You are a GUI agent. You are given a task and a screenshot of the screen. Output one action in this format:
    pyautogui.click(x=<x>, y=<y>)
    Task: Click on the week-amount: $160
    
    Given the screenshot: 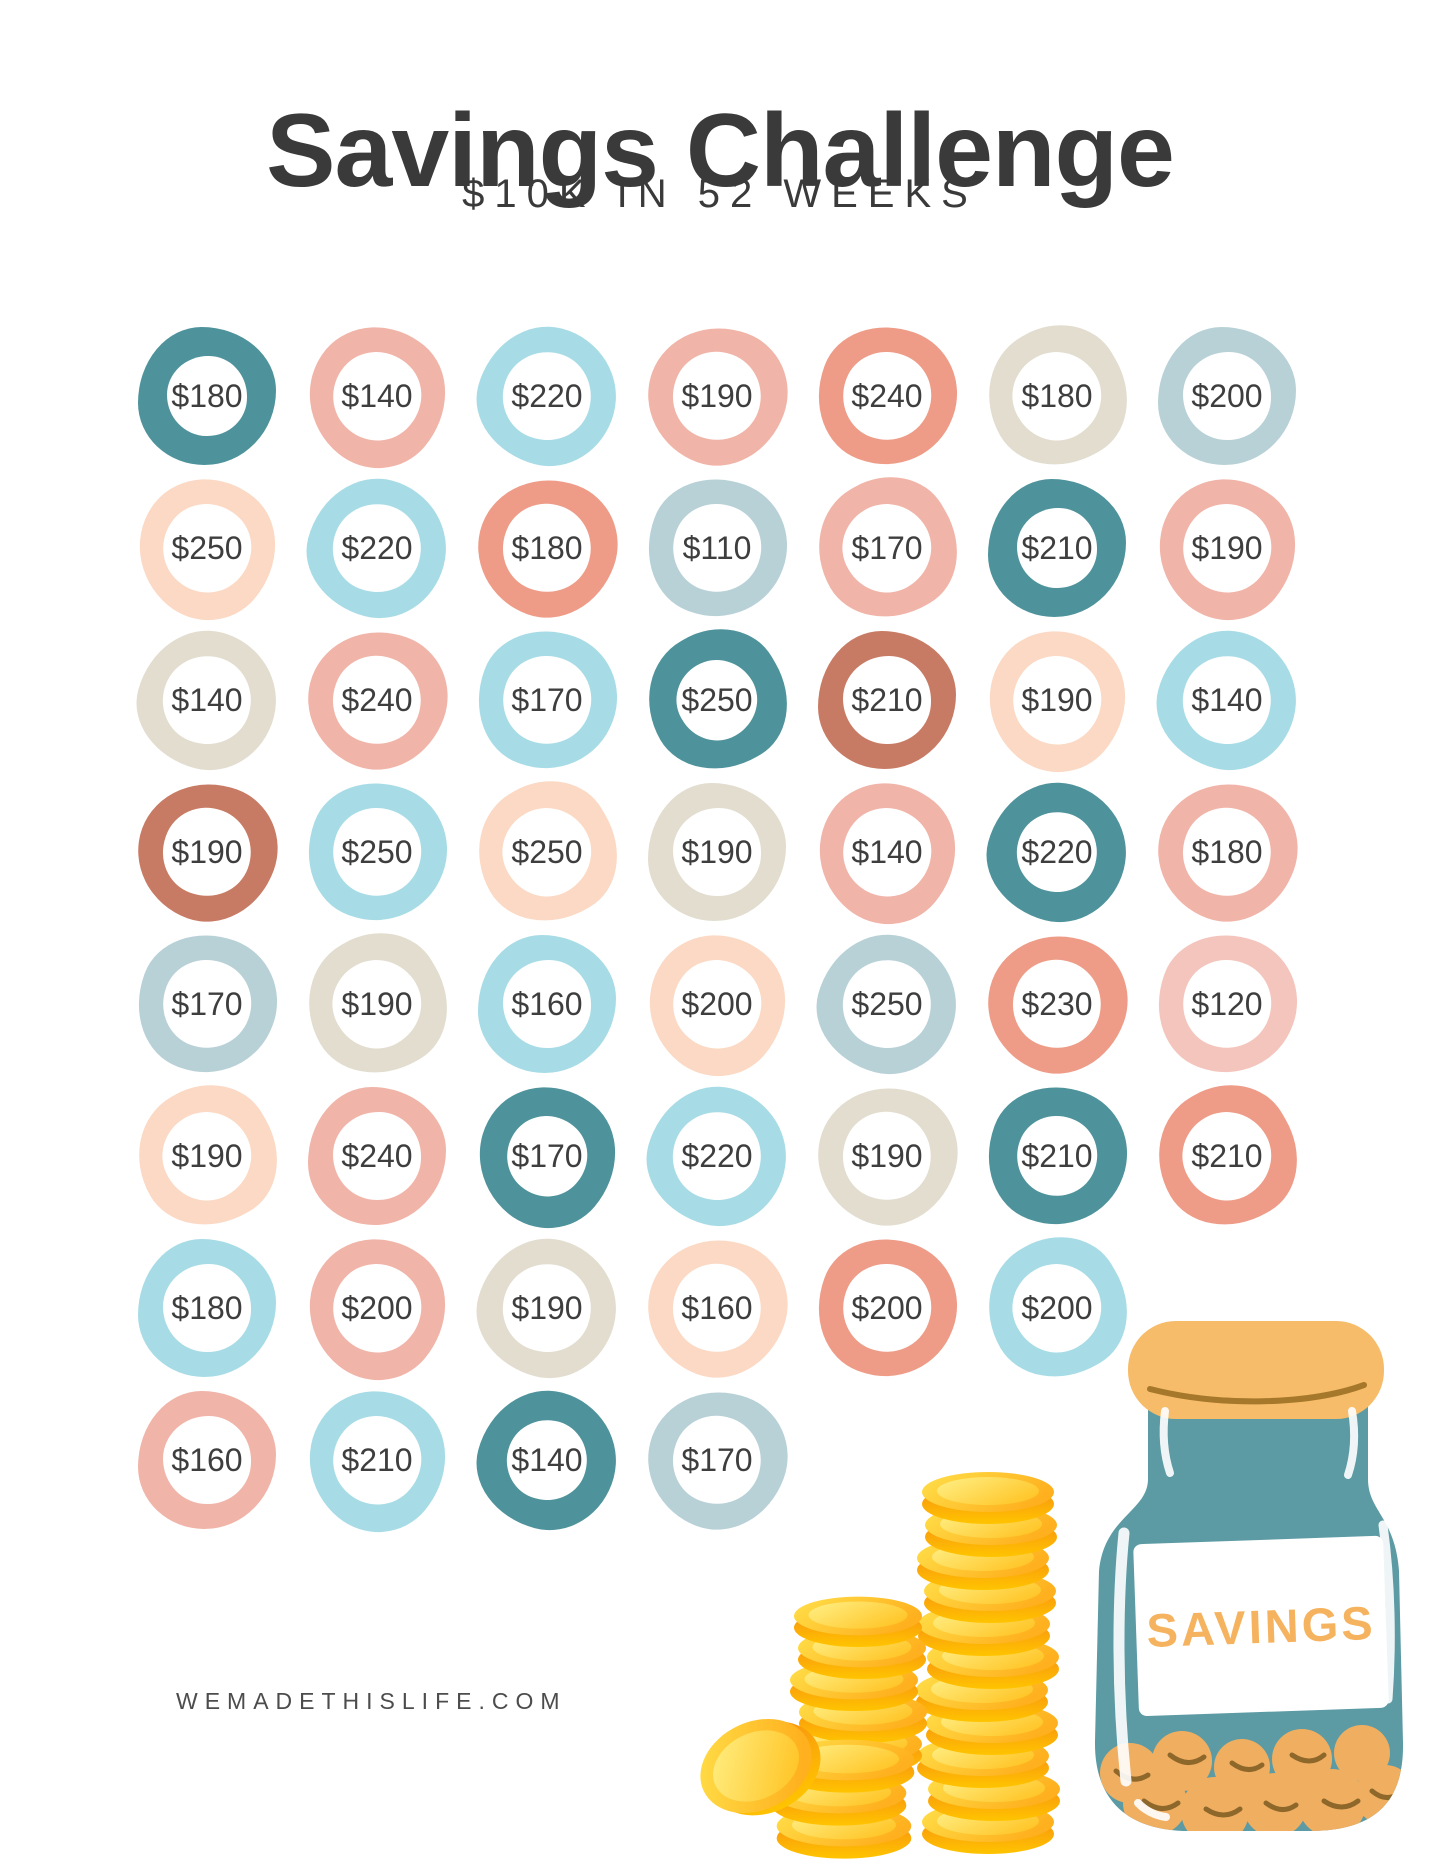 What is the action you would take?
    pyautogui.click(x=547, y=1003)
    